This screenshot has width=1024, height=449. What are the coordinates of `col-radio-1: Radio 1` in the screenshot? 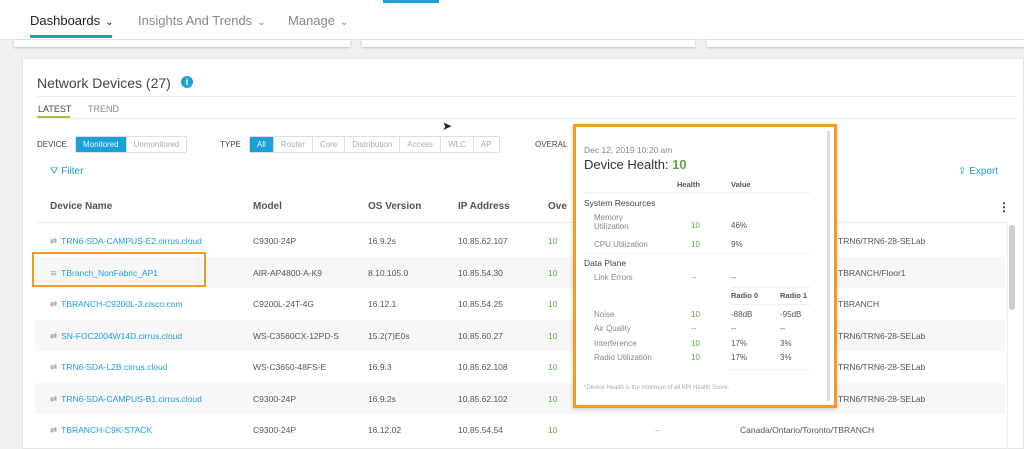 It's located at (794, 295).